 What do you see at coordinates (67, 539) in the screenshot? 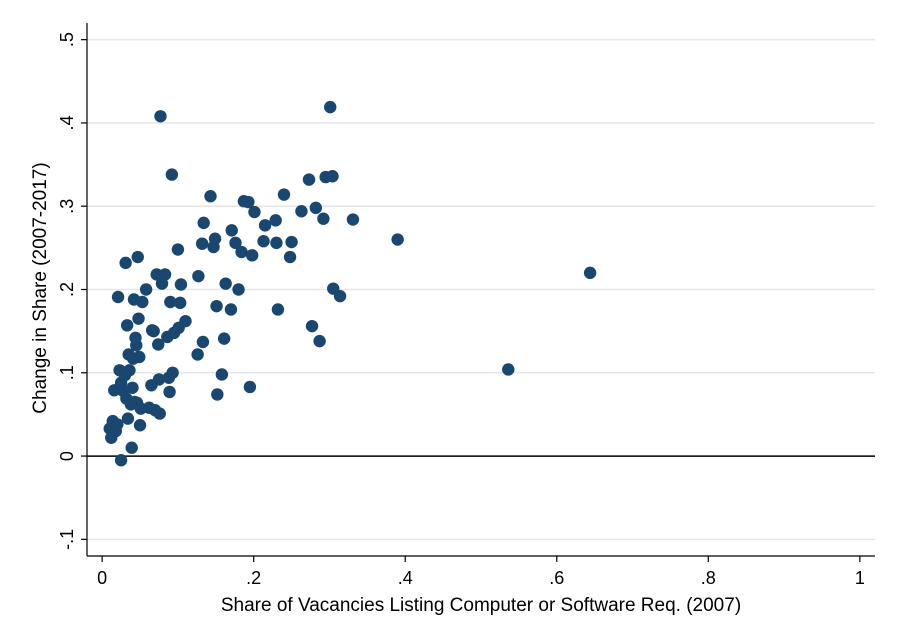
I see `y-tick-label: -.1` at bounding box center [67, 539].